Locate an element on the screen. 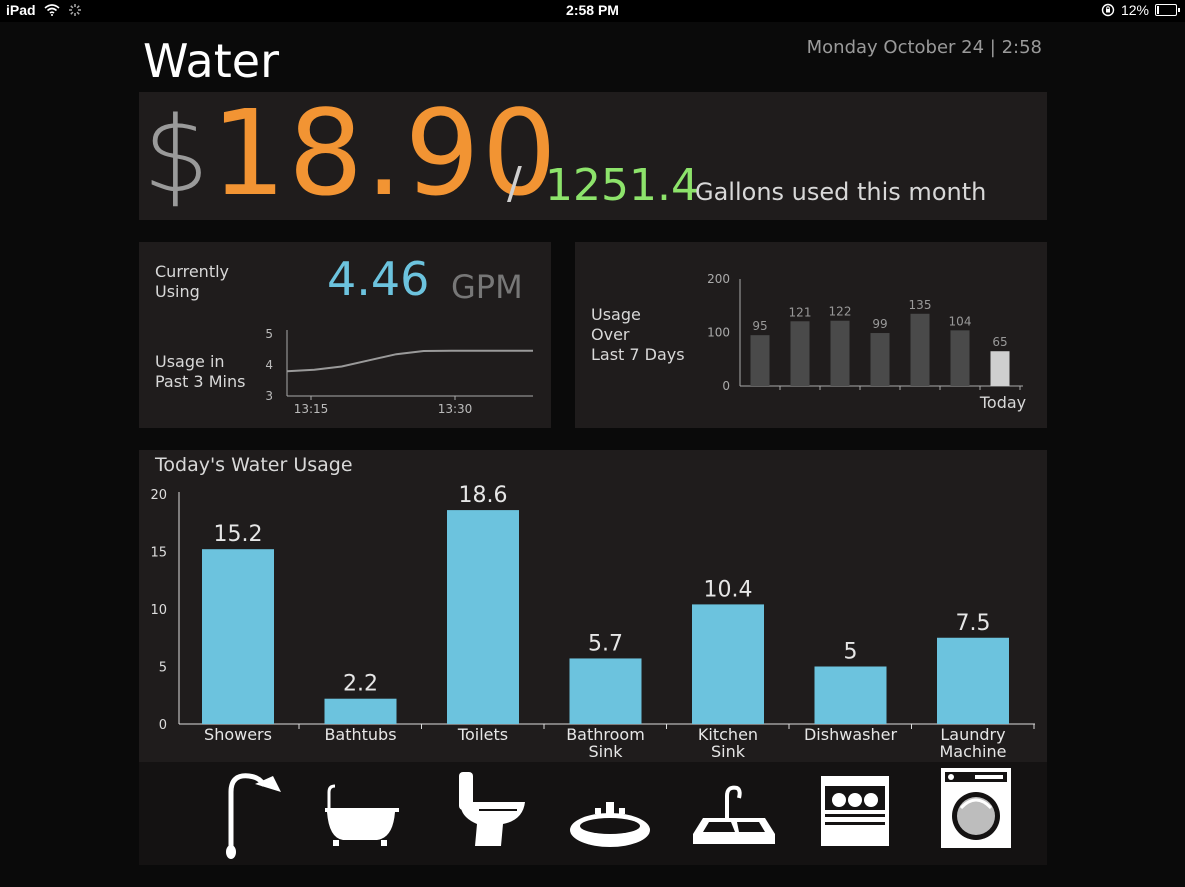 The height and width of the screenshot is (887, 1185). week-chart-y-tick: 200 is located at coordinates (718, 279).